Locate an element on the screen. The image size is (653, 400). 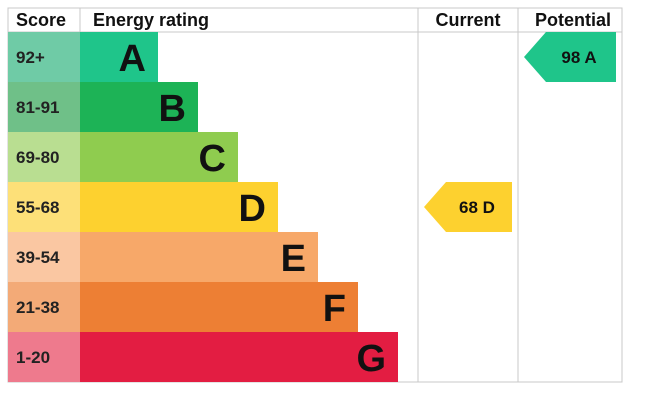
score-cell-g is located at coordinates (44, 357).